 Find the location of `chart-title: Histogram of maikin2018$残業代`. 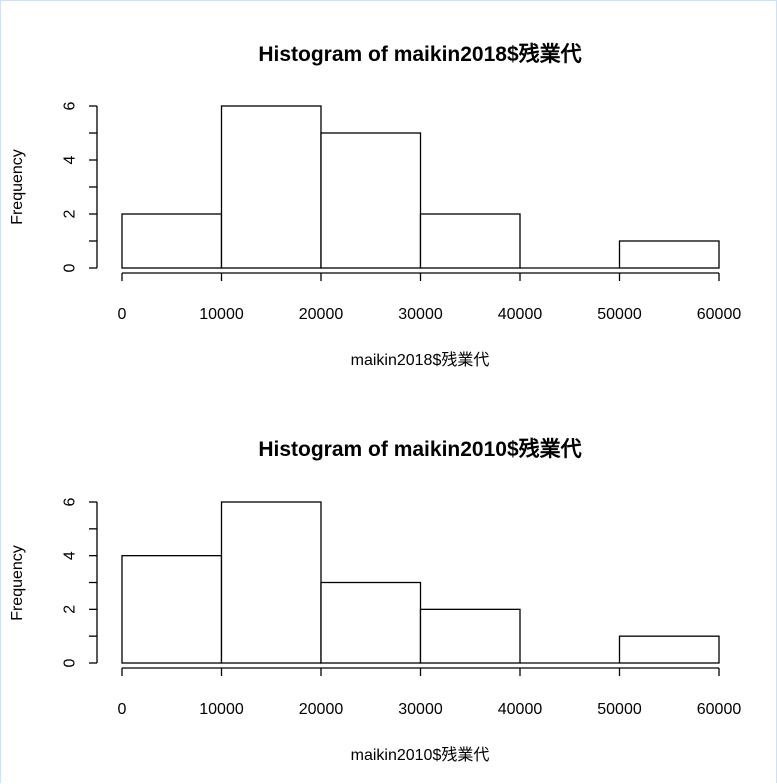

chart-title: Histogram of maikin2018$残業代 is located at coordinates (419, 54).